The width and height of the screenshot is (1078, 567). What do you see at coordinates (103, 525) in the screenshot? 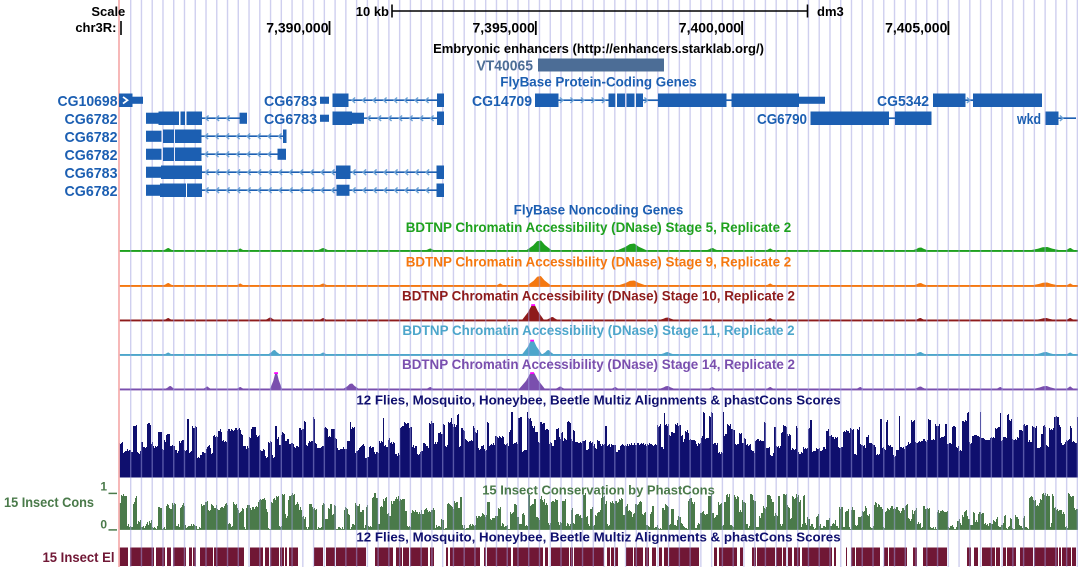
I see `svg-text: 0` at bounding box center [103, 525].